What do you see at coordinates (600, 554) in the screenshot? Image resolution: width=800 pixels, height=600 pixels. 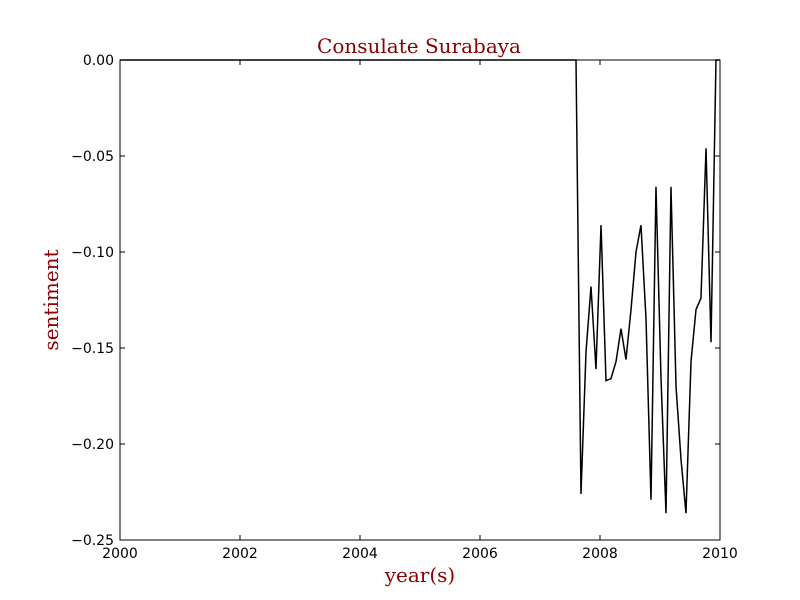 I see `x-tick-label: 2008` at bounding box center [600, 554].